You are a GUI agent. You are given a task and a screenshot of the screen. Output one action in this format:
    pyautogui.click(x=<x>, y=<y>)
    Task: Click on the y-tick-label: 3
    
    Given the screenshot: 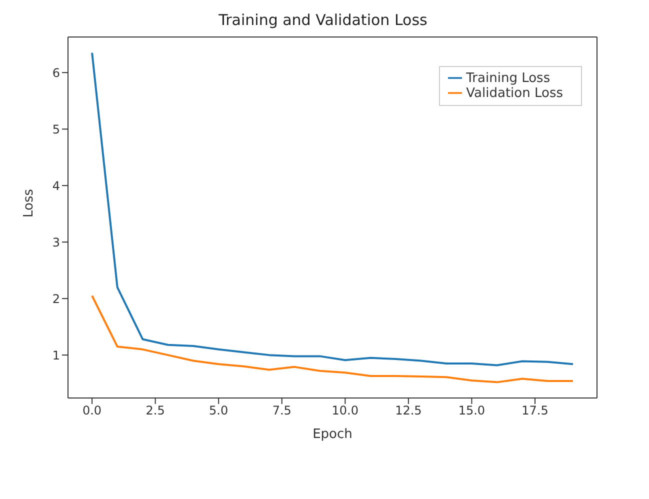 What is the action you would take?
    pyautogui.click(x=56, y=242)
    